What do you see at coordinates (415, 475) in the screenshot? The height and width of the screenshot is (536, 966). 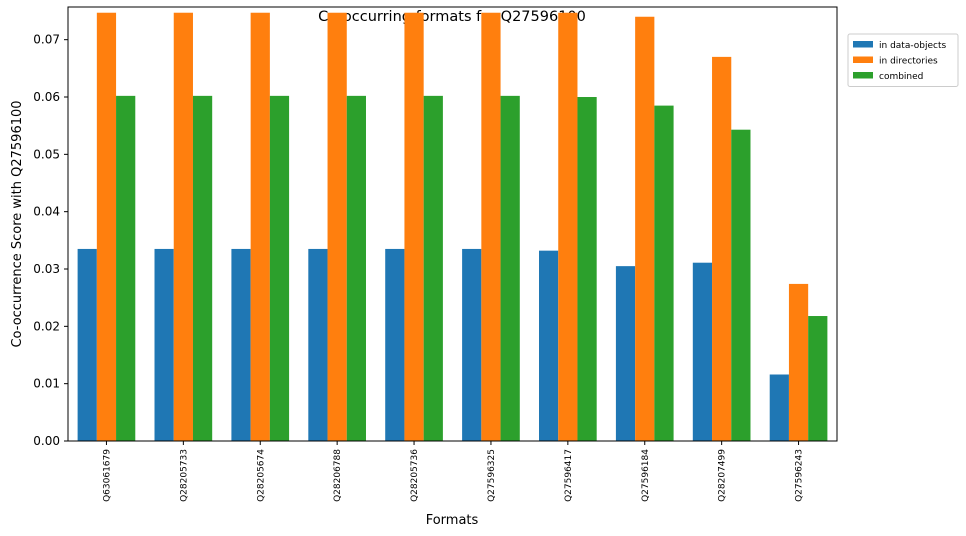 I see `x-tick-label: Q28205736` at bounding box center [415, 475].